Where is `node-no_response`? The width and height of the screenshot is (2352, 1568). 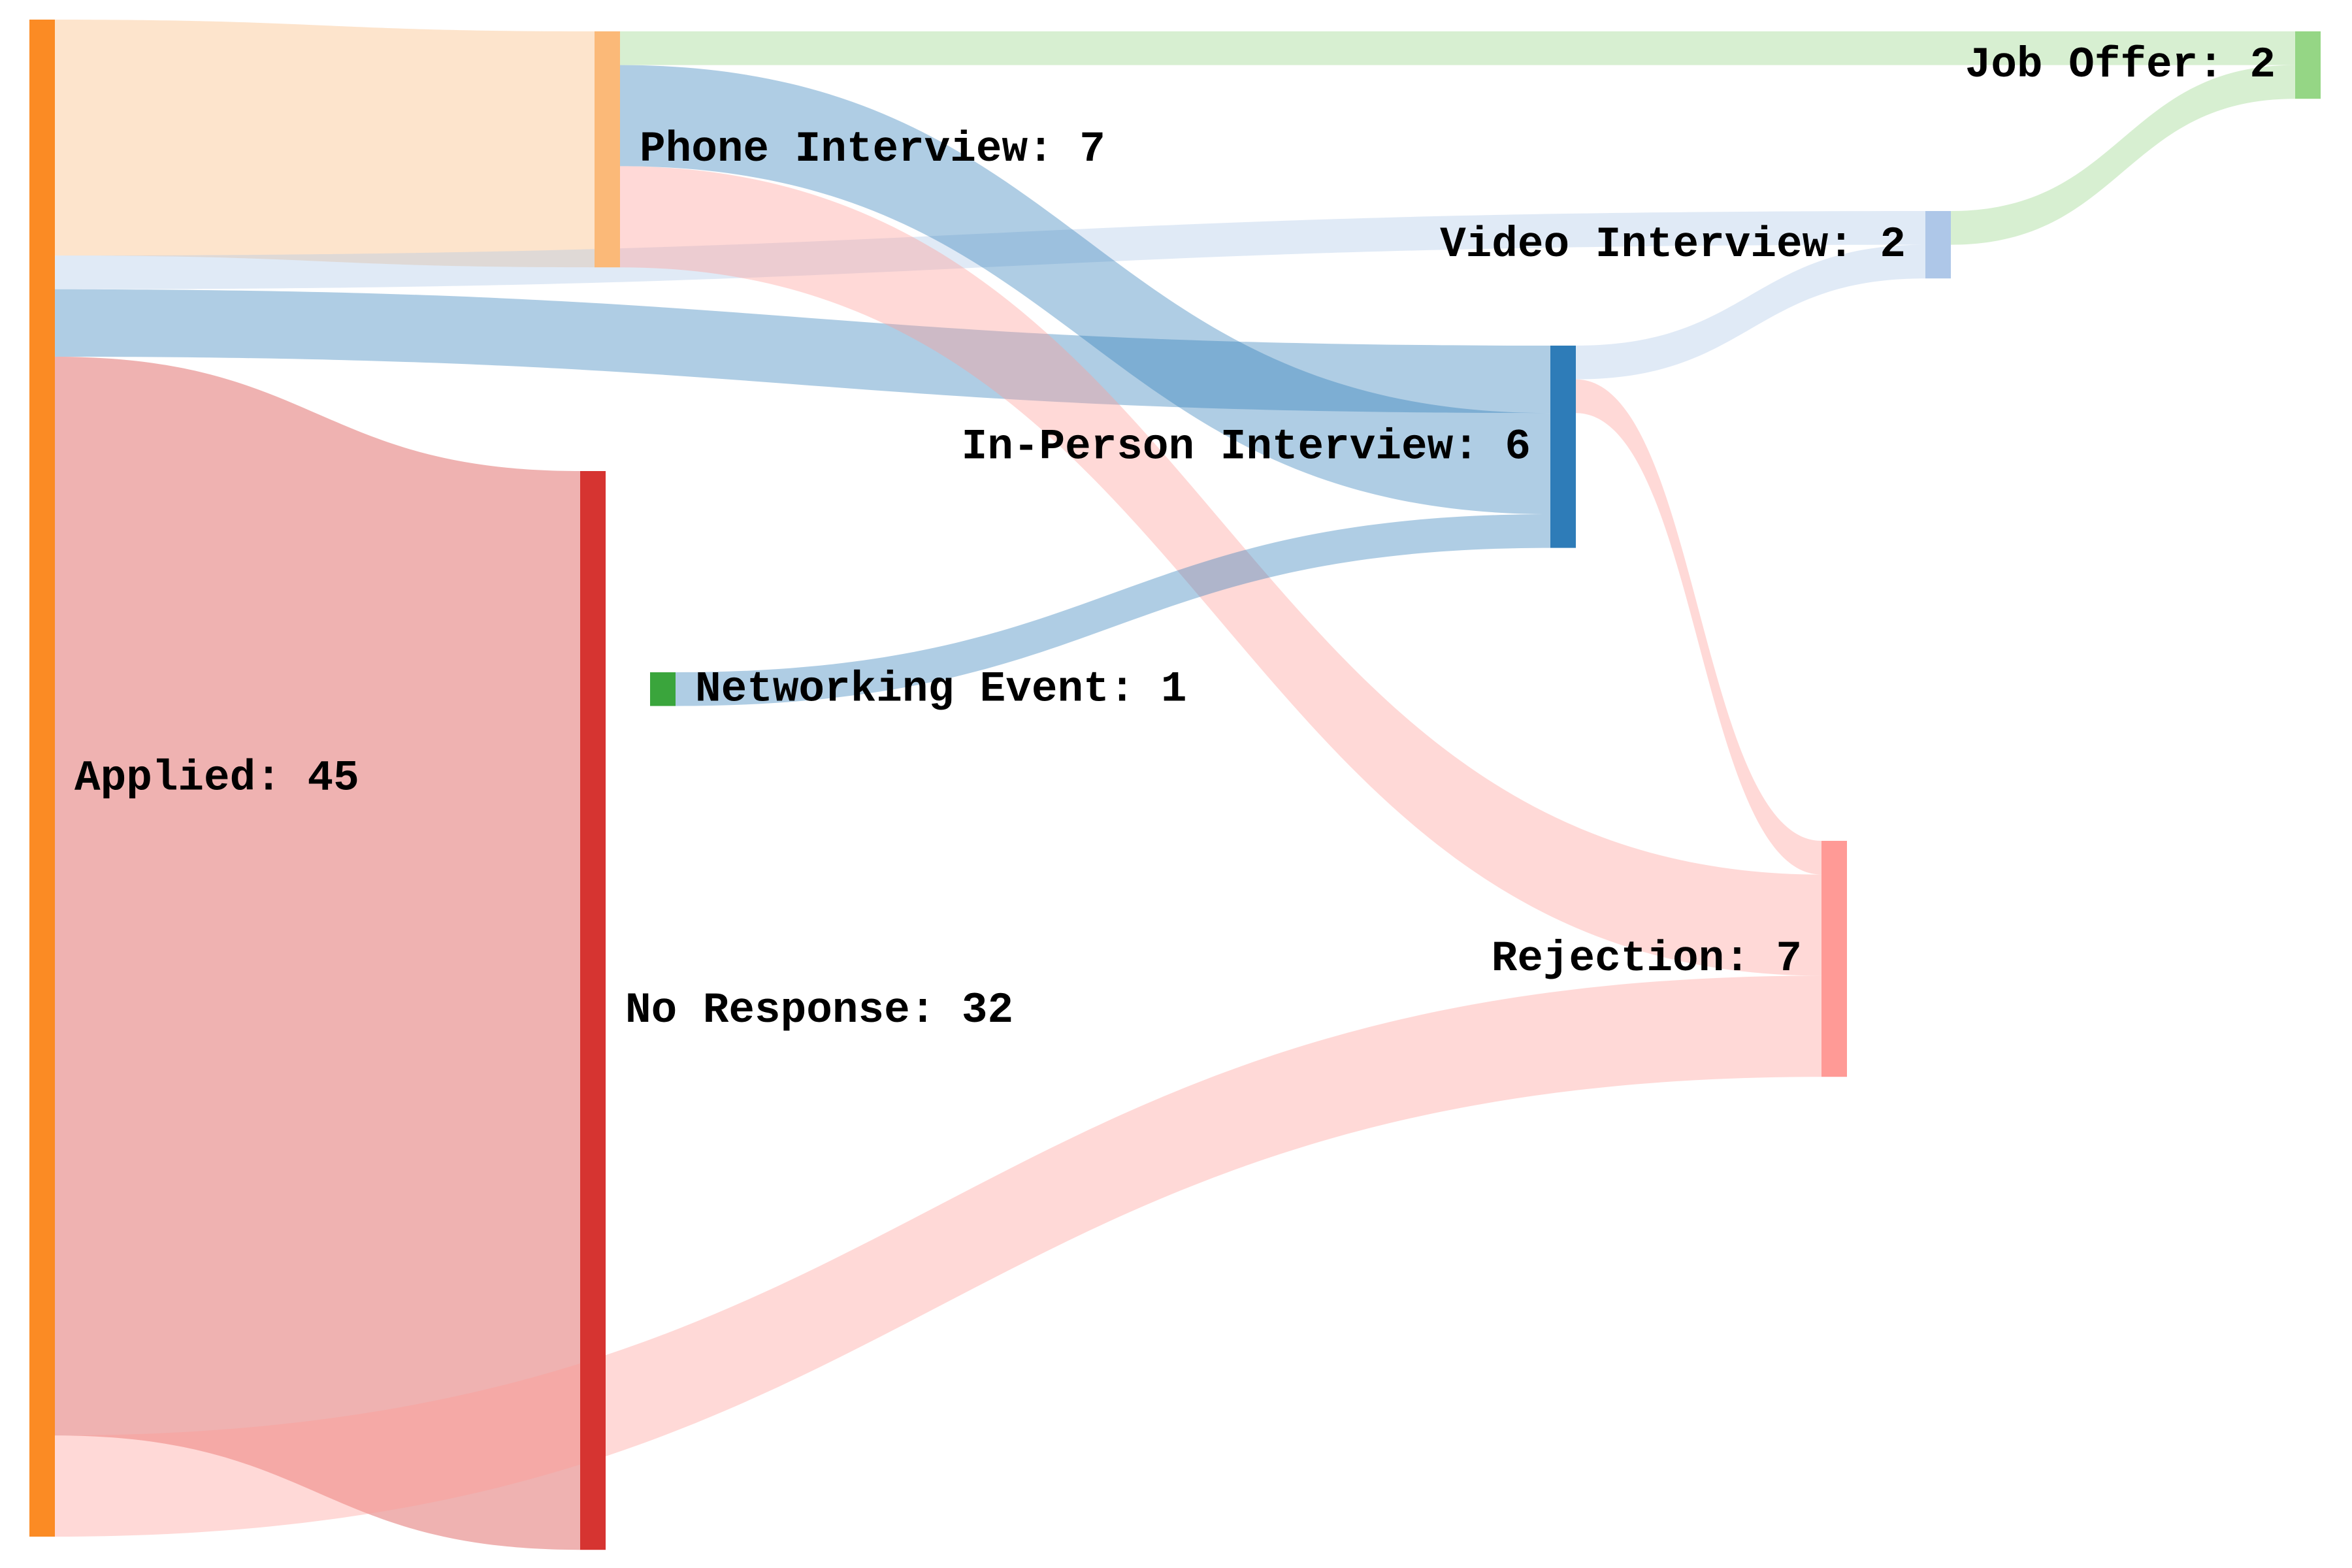 node-no_response is located at coordinates (593, 1010).